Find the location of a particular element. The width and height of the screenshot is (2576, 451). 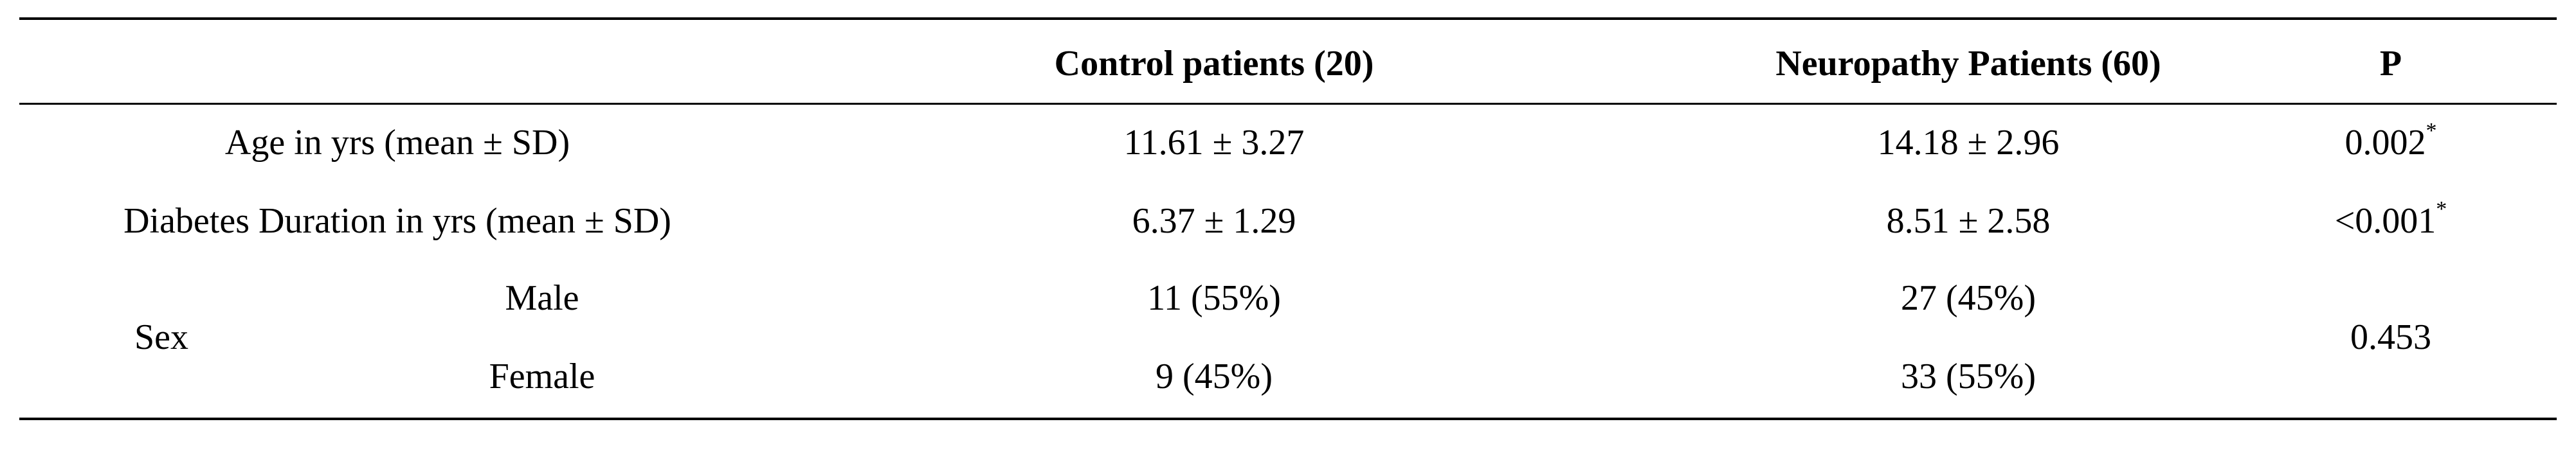

header-rule is located at coordinates (1288, 104).